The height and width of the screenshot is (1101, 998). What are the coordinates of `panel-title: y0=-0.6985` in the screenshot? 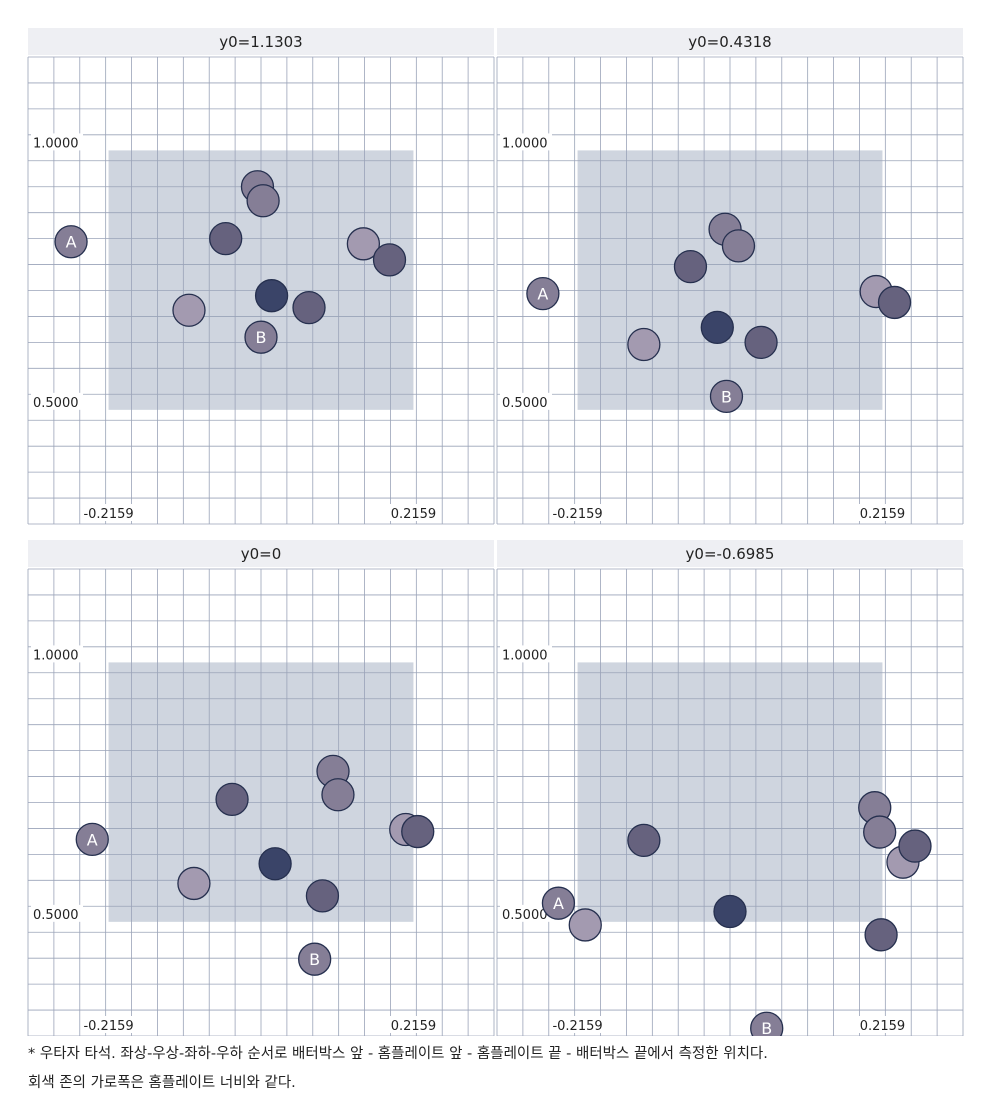 It's located at (730, 554).